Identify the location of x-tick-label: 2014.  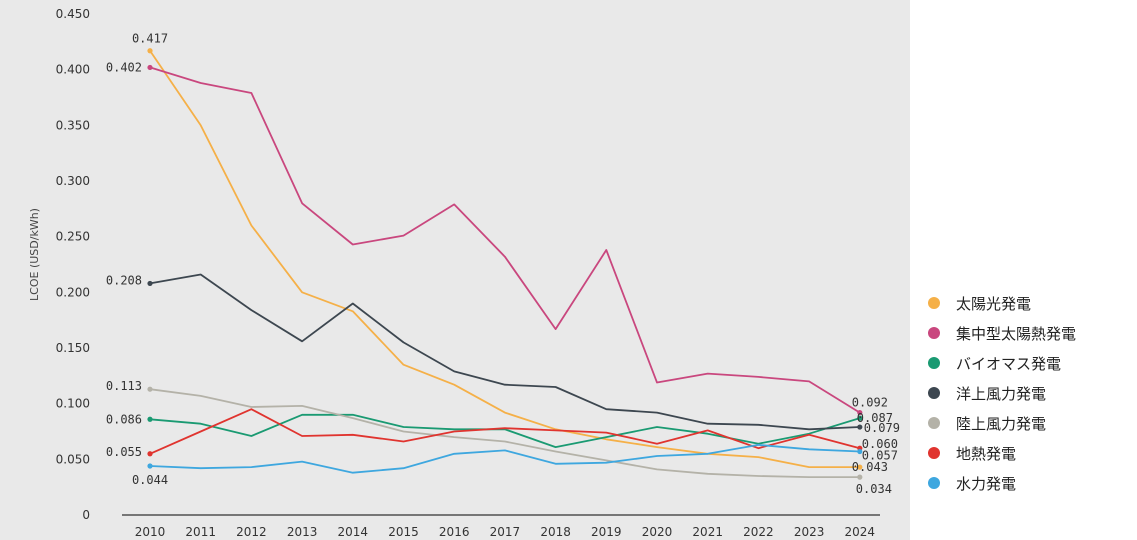
(353, 532).